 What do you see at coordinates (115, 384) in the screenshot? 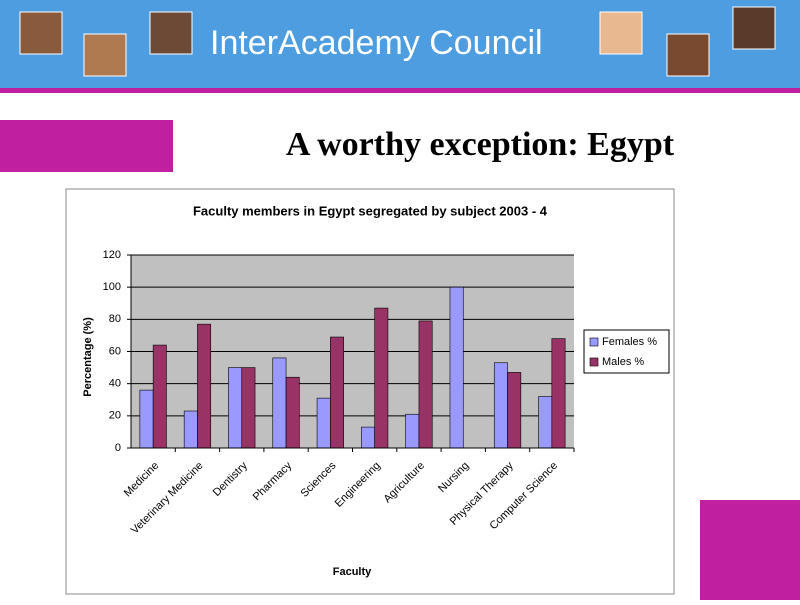
I see `y-tick-label: 40` at bounding box center [115, 384].